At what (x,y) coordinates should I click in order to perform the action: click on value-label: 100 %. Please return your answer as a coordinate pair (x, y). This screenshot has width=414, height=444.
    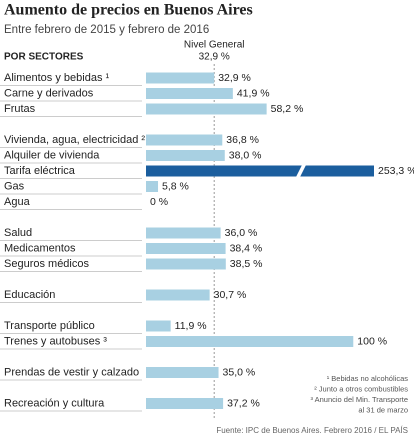
    Looking at the image, I should click on (372, 341).